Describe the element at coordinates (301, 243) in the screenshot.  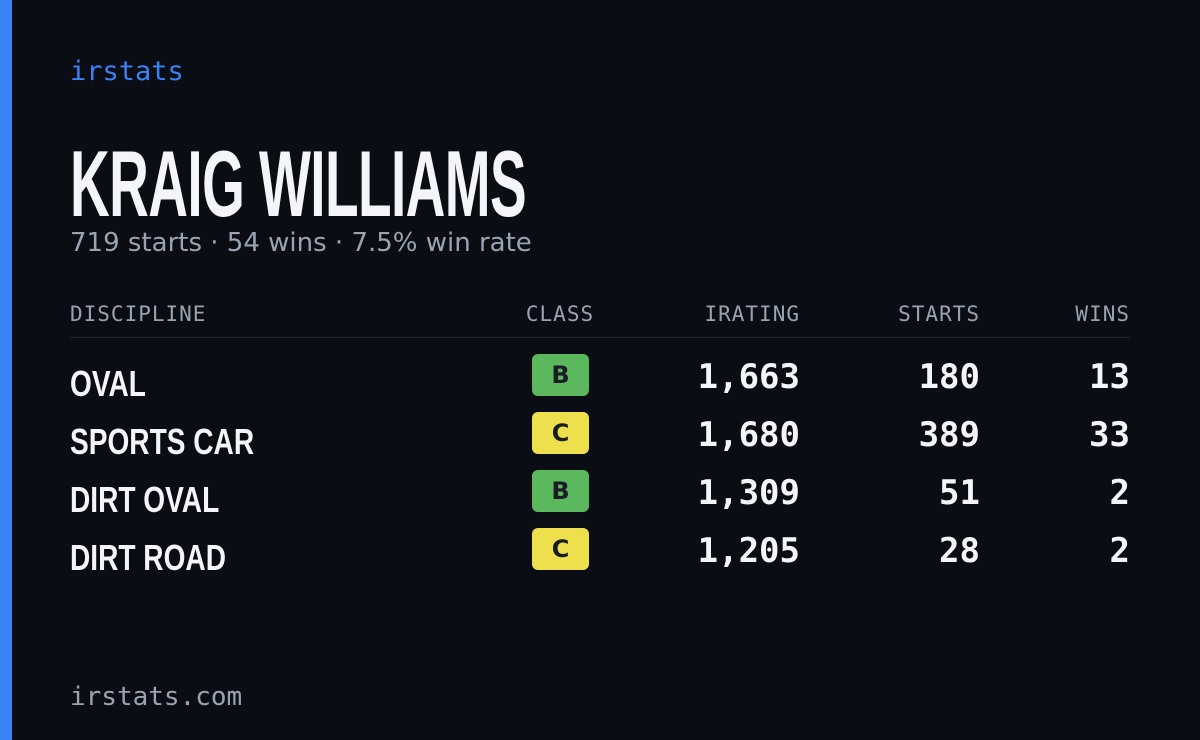
I see `summary: 719 starts · 54 wins · 7.5% win rate` at that location.